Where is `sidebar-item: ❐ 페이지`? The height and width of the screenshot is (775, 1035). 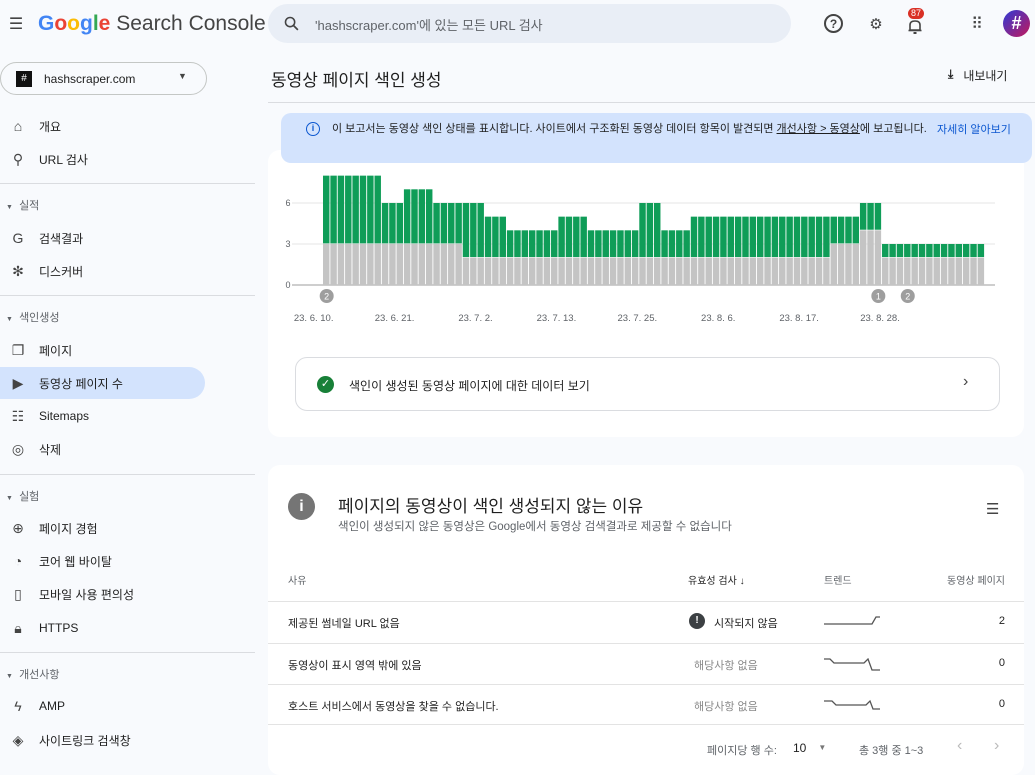 sidebar-item: ❐ 페이지 is located at coordinates (102, 350).